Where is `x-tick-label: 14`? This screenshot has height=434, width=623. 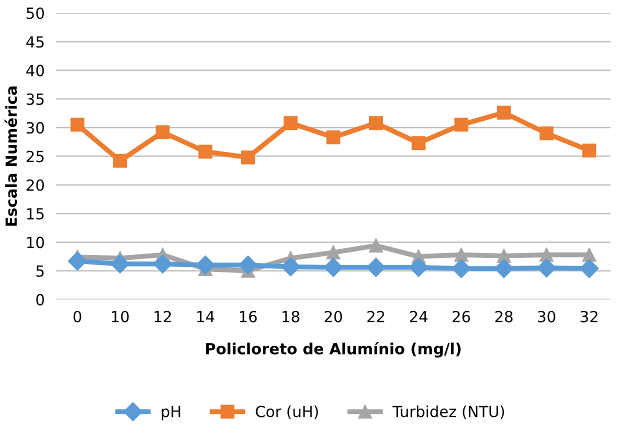
x-tick-label: 14 is located at coordinates (205, 316).